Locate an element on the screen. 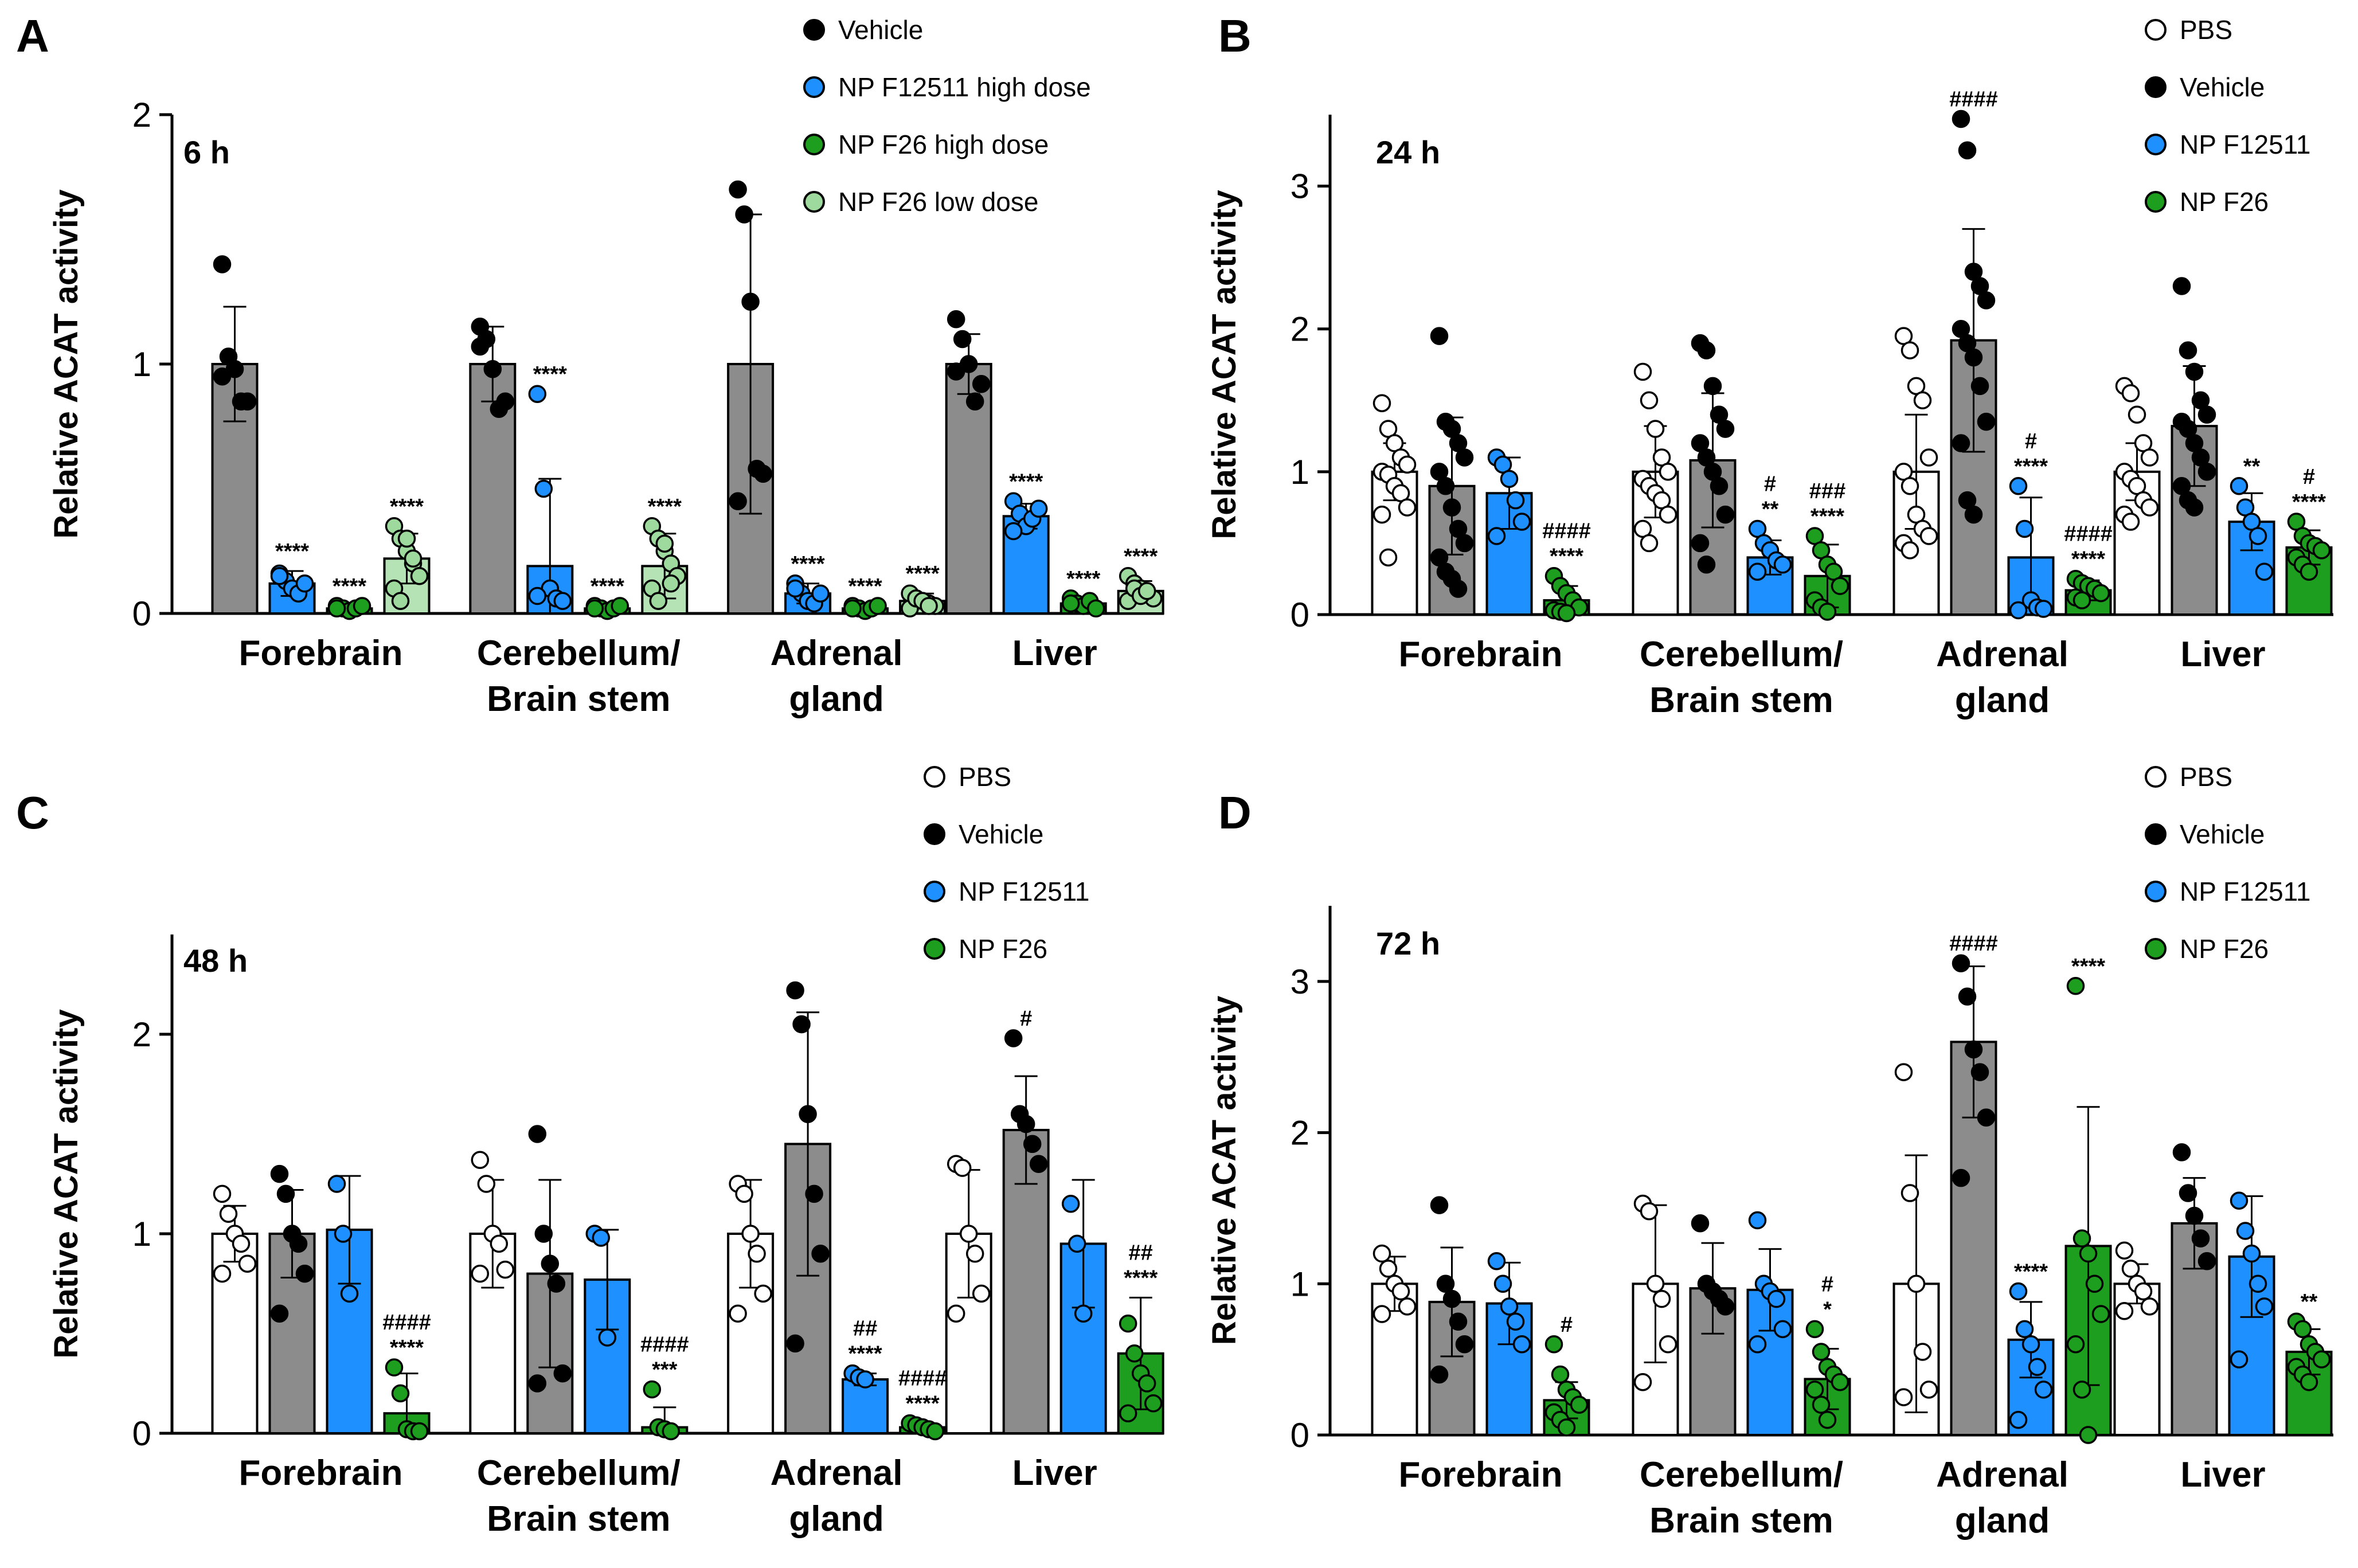  legend-label: Vehicle is located at coordinates (2222, 834).